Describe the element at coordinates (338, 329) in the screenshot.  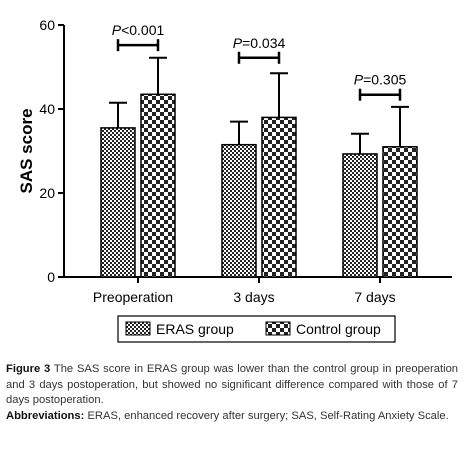
I see `legend-label: Control group` at that location.